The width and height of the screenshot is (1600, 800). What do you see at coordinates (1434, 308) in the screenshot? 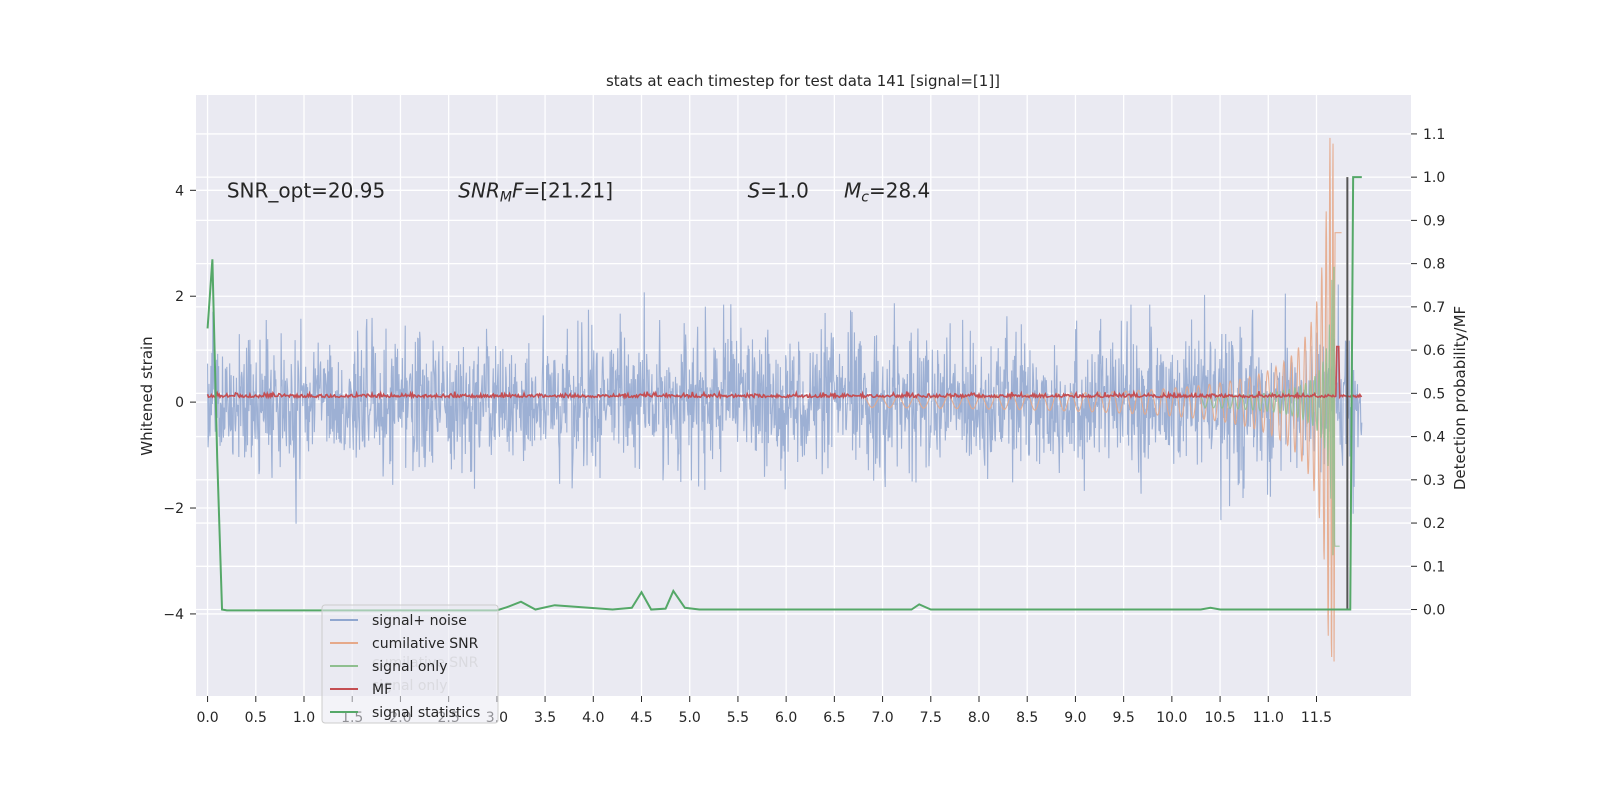
I see `y2-tick-label: 0.7` at bounding box center [1434, 308].